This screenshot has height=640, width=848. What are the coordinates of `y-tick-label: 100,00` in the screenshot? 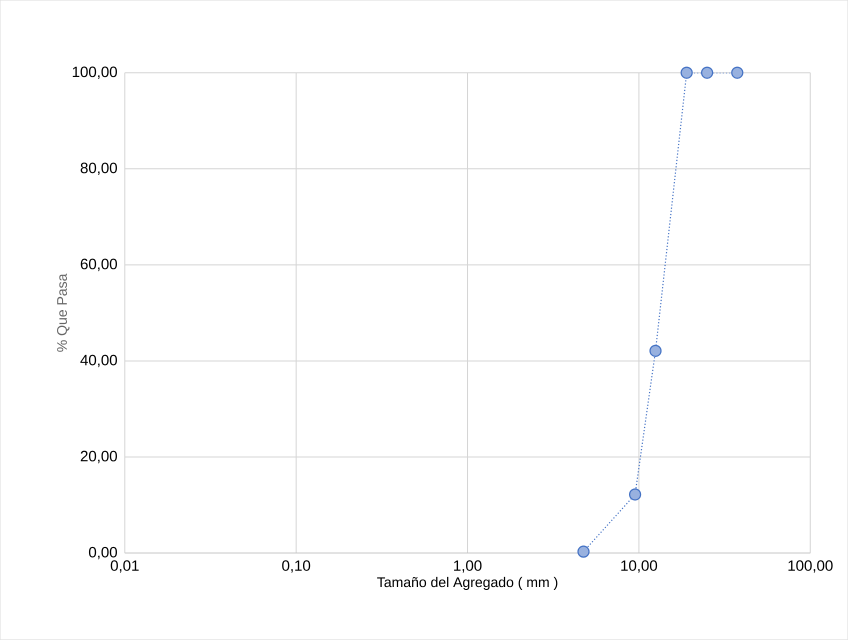 It's located at (94, 73).